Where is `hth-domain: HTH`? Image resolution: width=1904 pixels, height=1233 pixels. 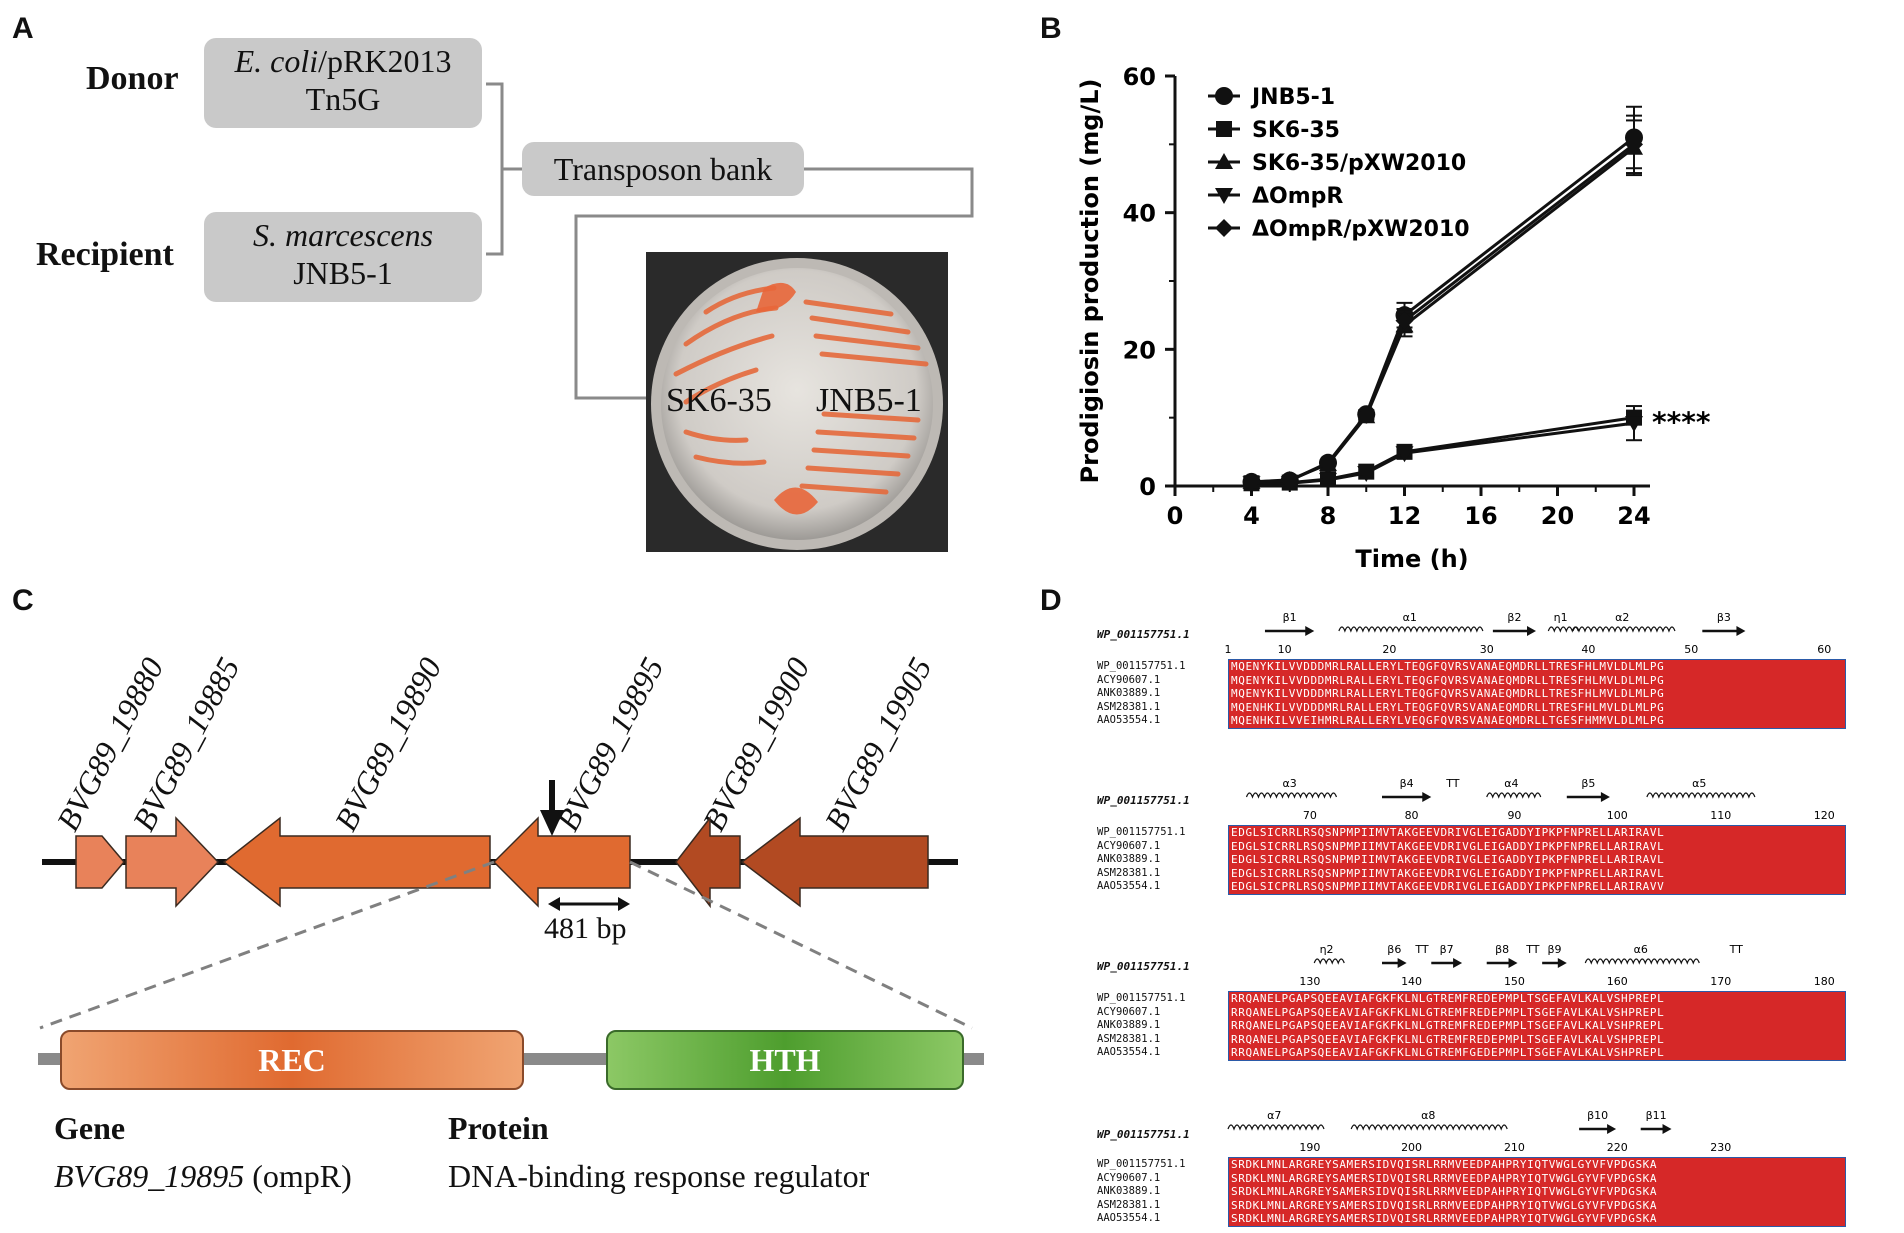 hth-domain: HTH is located at coordinates (785, 1060).